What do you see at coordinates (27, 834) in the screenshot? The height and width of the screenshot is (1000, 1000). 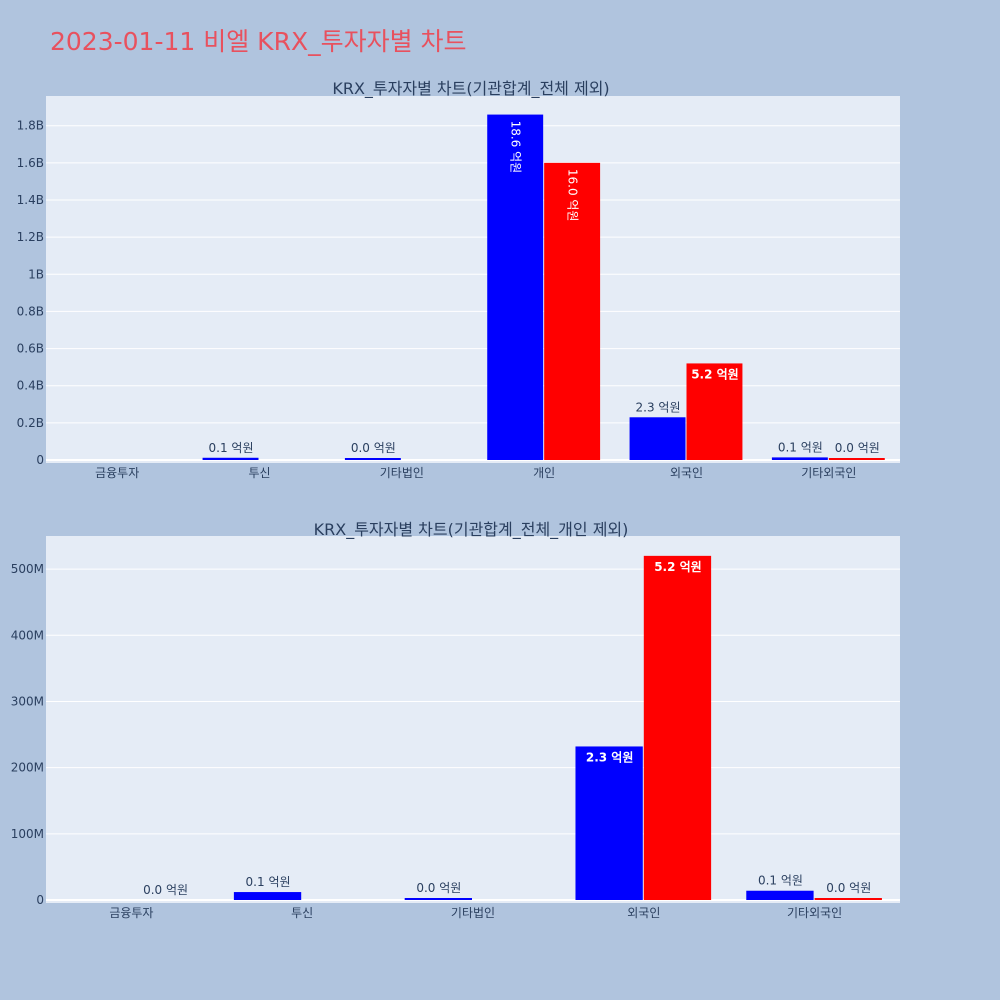 I see `y-tick-label: 100M` at bounding box center [27, 834].